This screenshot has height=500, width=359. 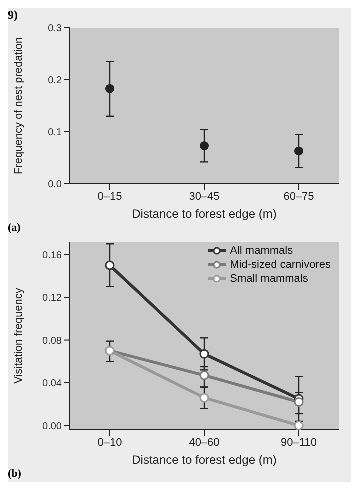 What do you see at coordinates (13, 15) in the screenshot?
I see `text: 9)` at bounding box center [13, 15].